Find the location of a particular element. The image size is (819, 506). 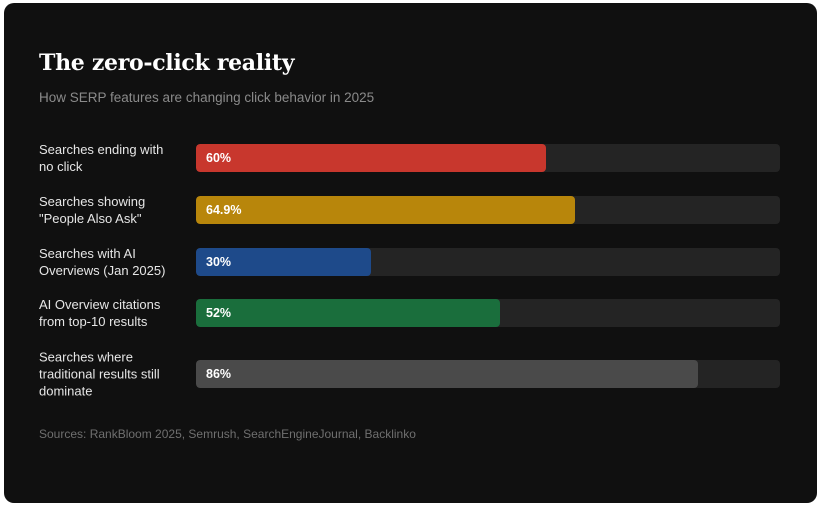

bar-track: 60% is located at coordinates (488, 158).